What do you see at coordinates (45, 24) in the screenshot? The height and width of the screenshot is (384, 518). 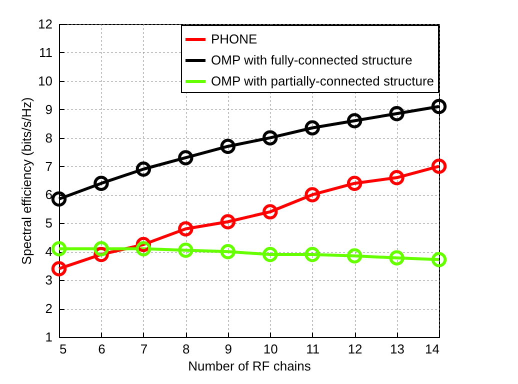 I see `y-tick-label: 12` at bounding box center [45, 24].